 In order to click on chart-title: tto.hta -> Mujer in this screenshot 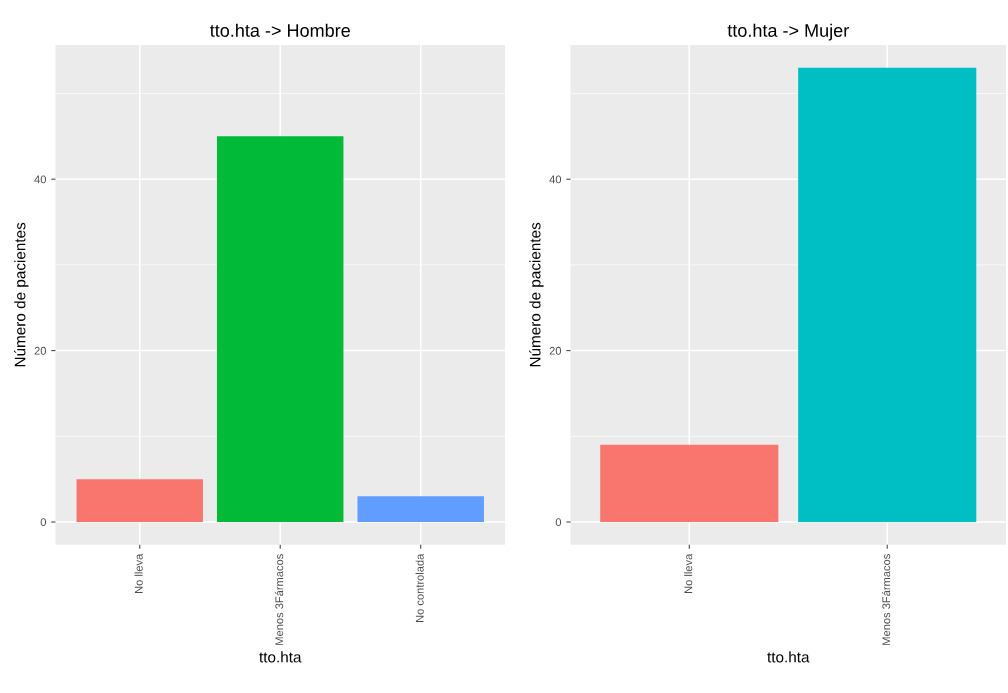, I will do `click(788, 32)`.